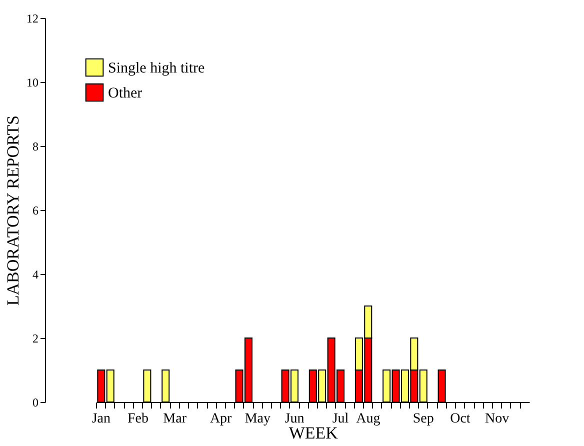 Image resolution: width=584 pixels, height=446 pixels. I want to click on y-axis-title: LABORATORY REPORTS, so click(13, 210).